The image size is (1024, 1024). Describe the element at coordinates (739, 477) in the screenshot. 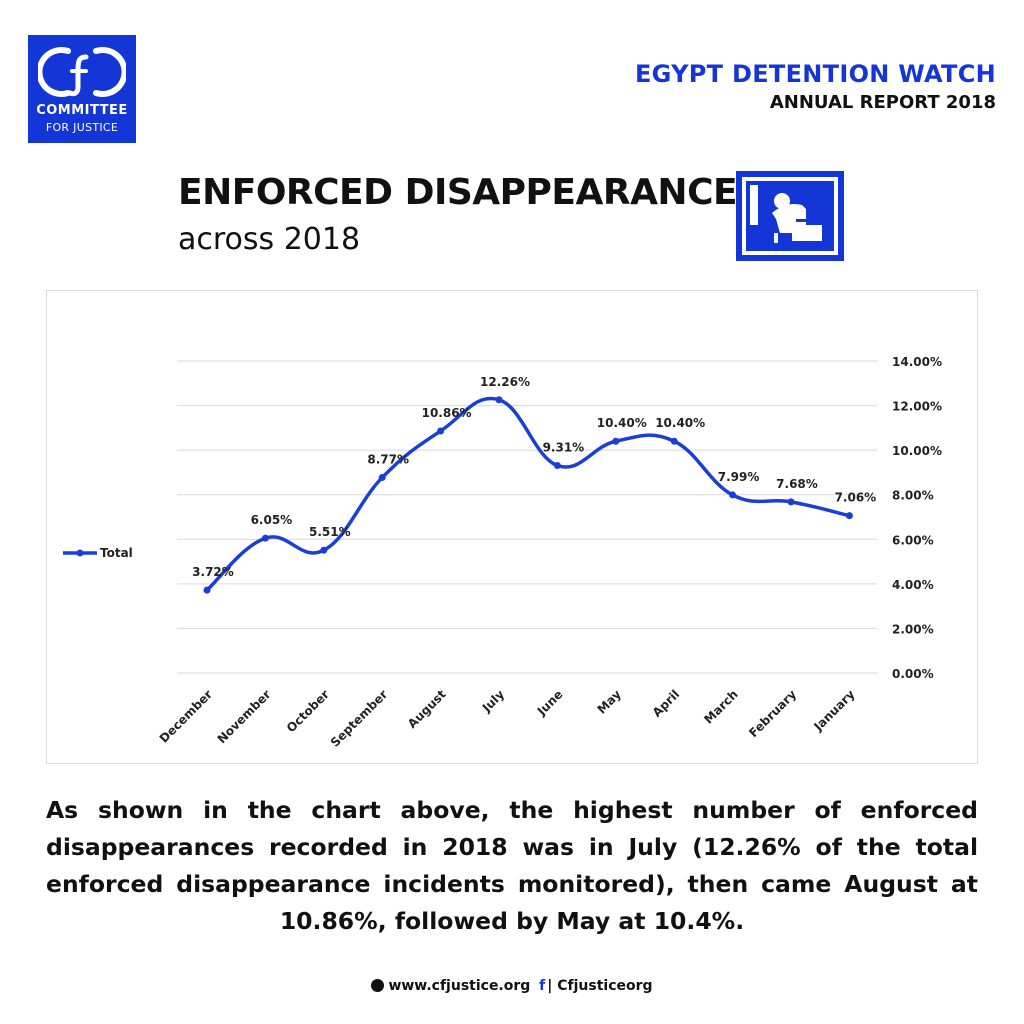

I see `data-label: 7.99%` at that location.